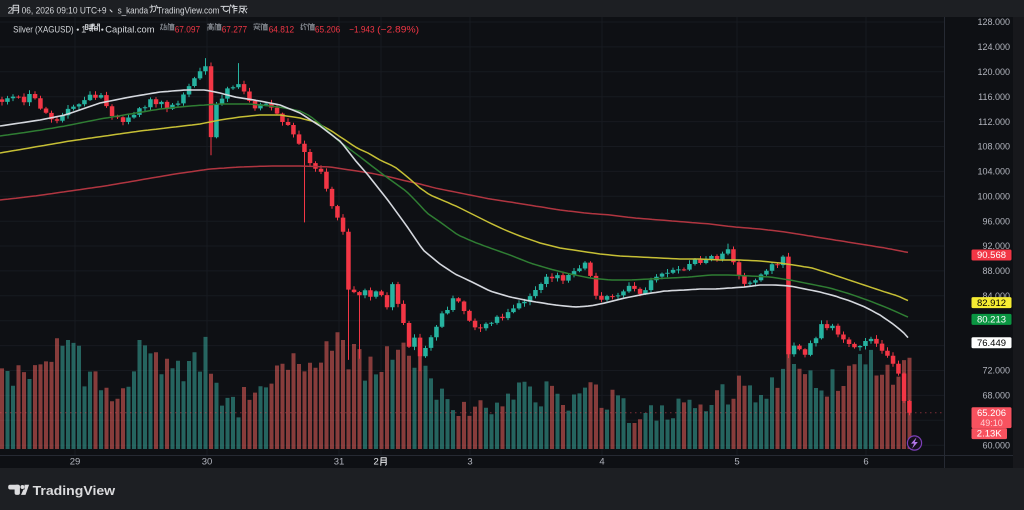 This screenshot has width=1024, height=510. I want to click on svg-text: TradingView.com, so click(188, 11).